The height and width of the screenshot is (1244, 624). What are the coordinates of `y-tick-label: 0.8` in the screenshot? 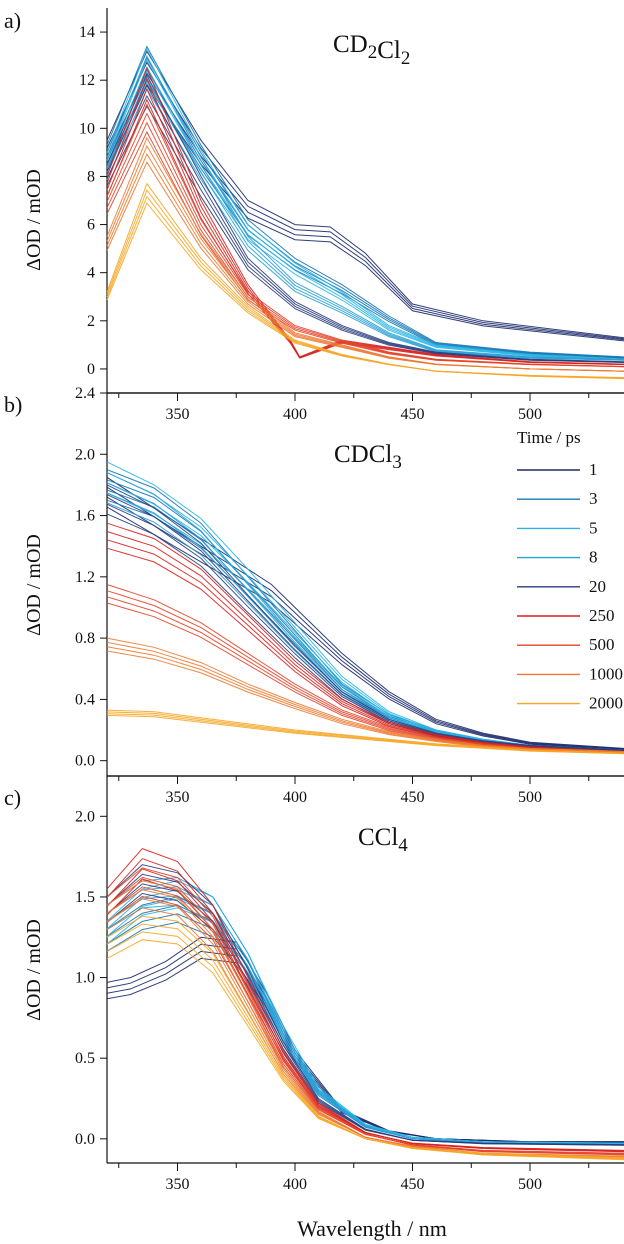 It's located at (85, 638).